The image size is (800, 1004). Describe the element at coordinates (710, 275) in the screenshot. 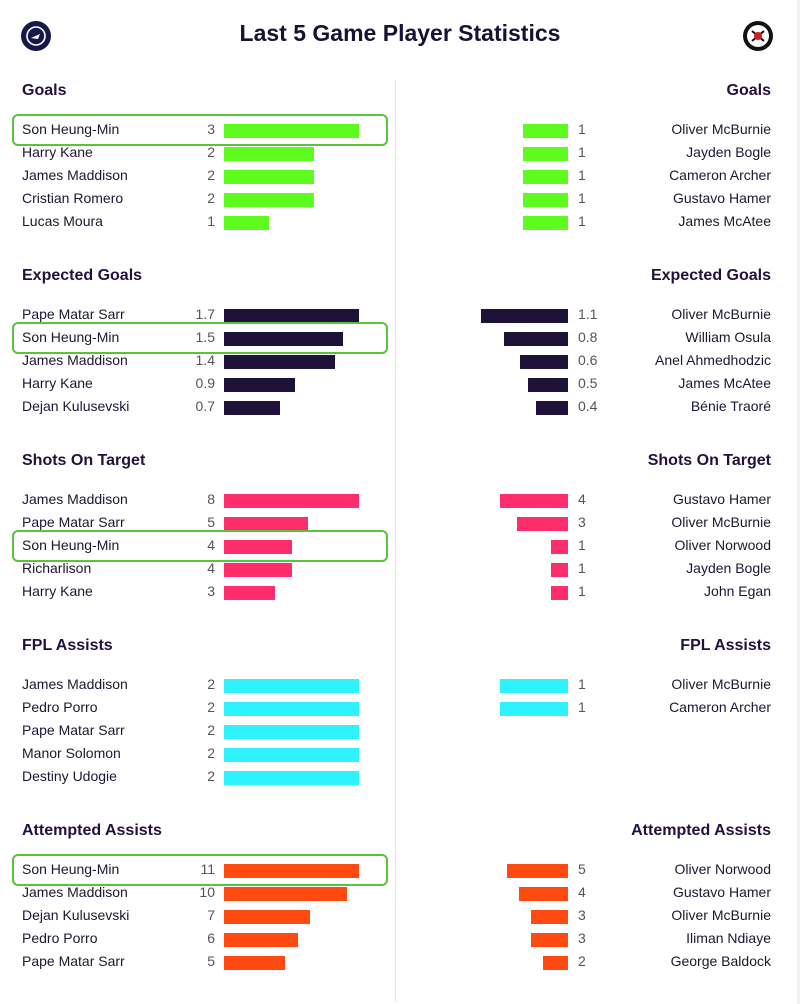

I see `section-title-expected-goals-right: Expected Goals` at that location.